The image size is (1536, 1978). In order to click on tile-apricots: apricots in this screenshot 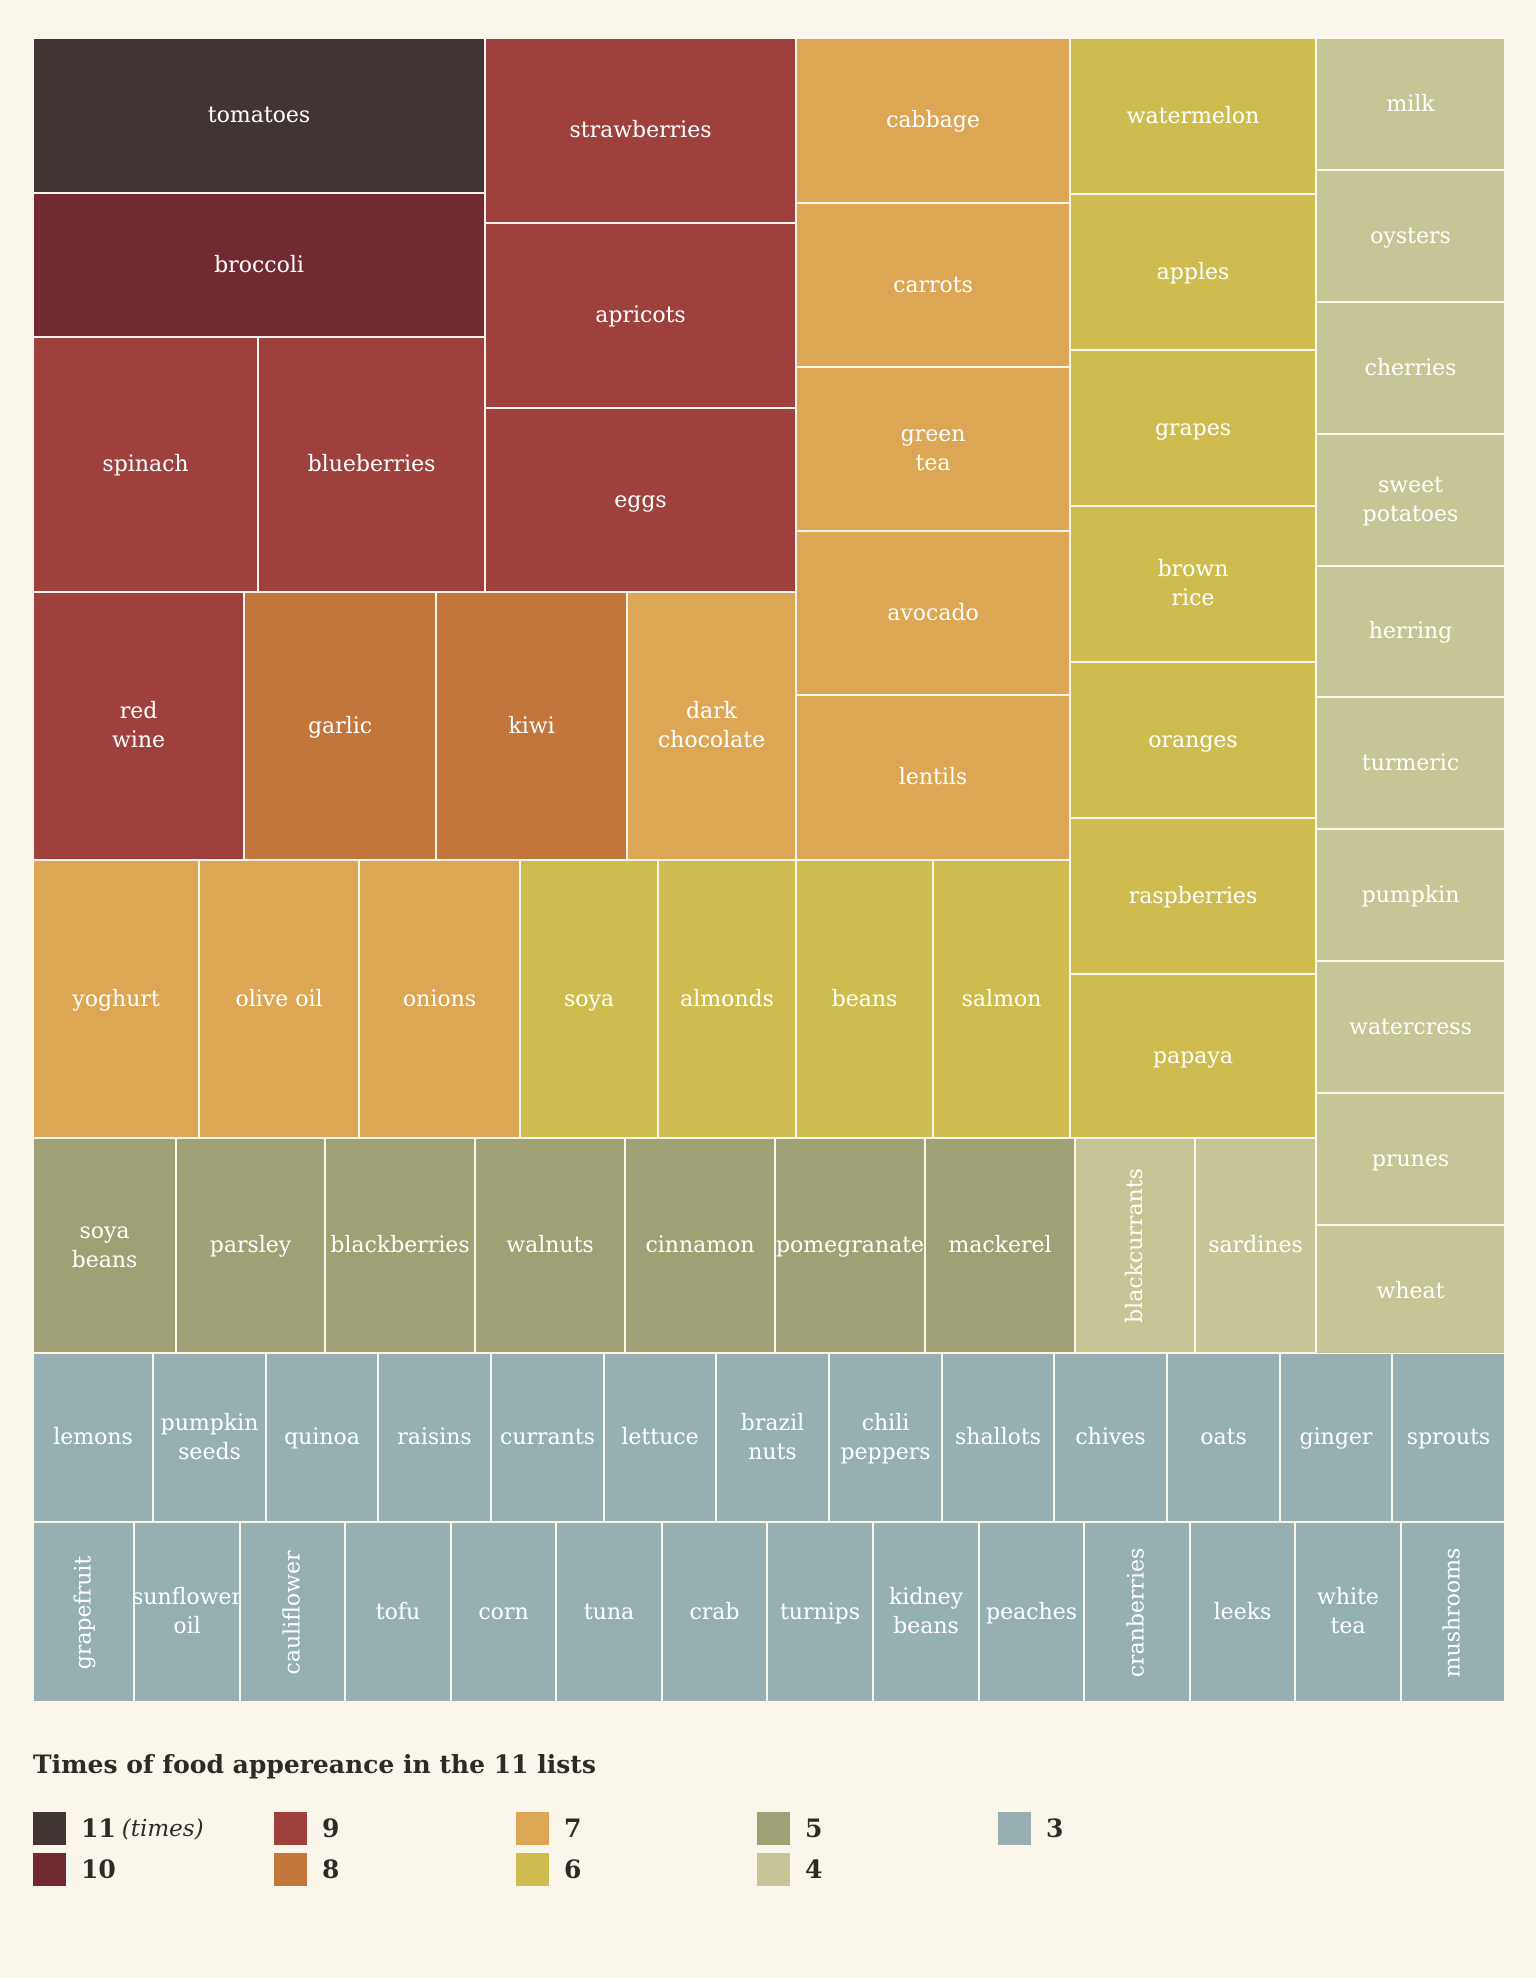, I will do `click(640, 315)`.